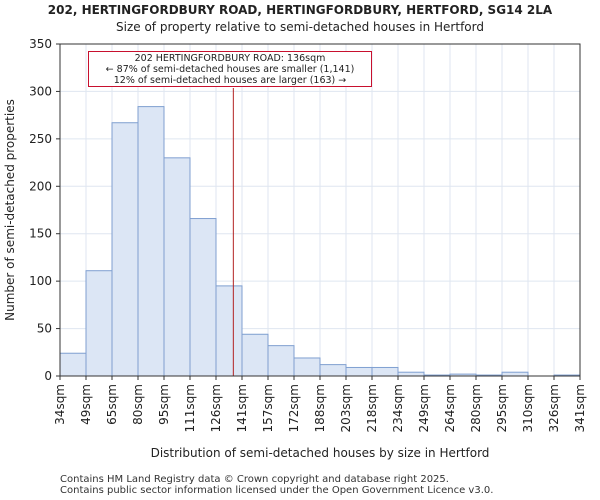 This screenshot has width=600, height=500. I want to click on x-tick-label: 218sqm, so click(372, 408).